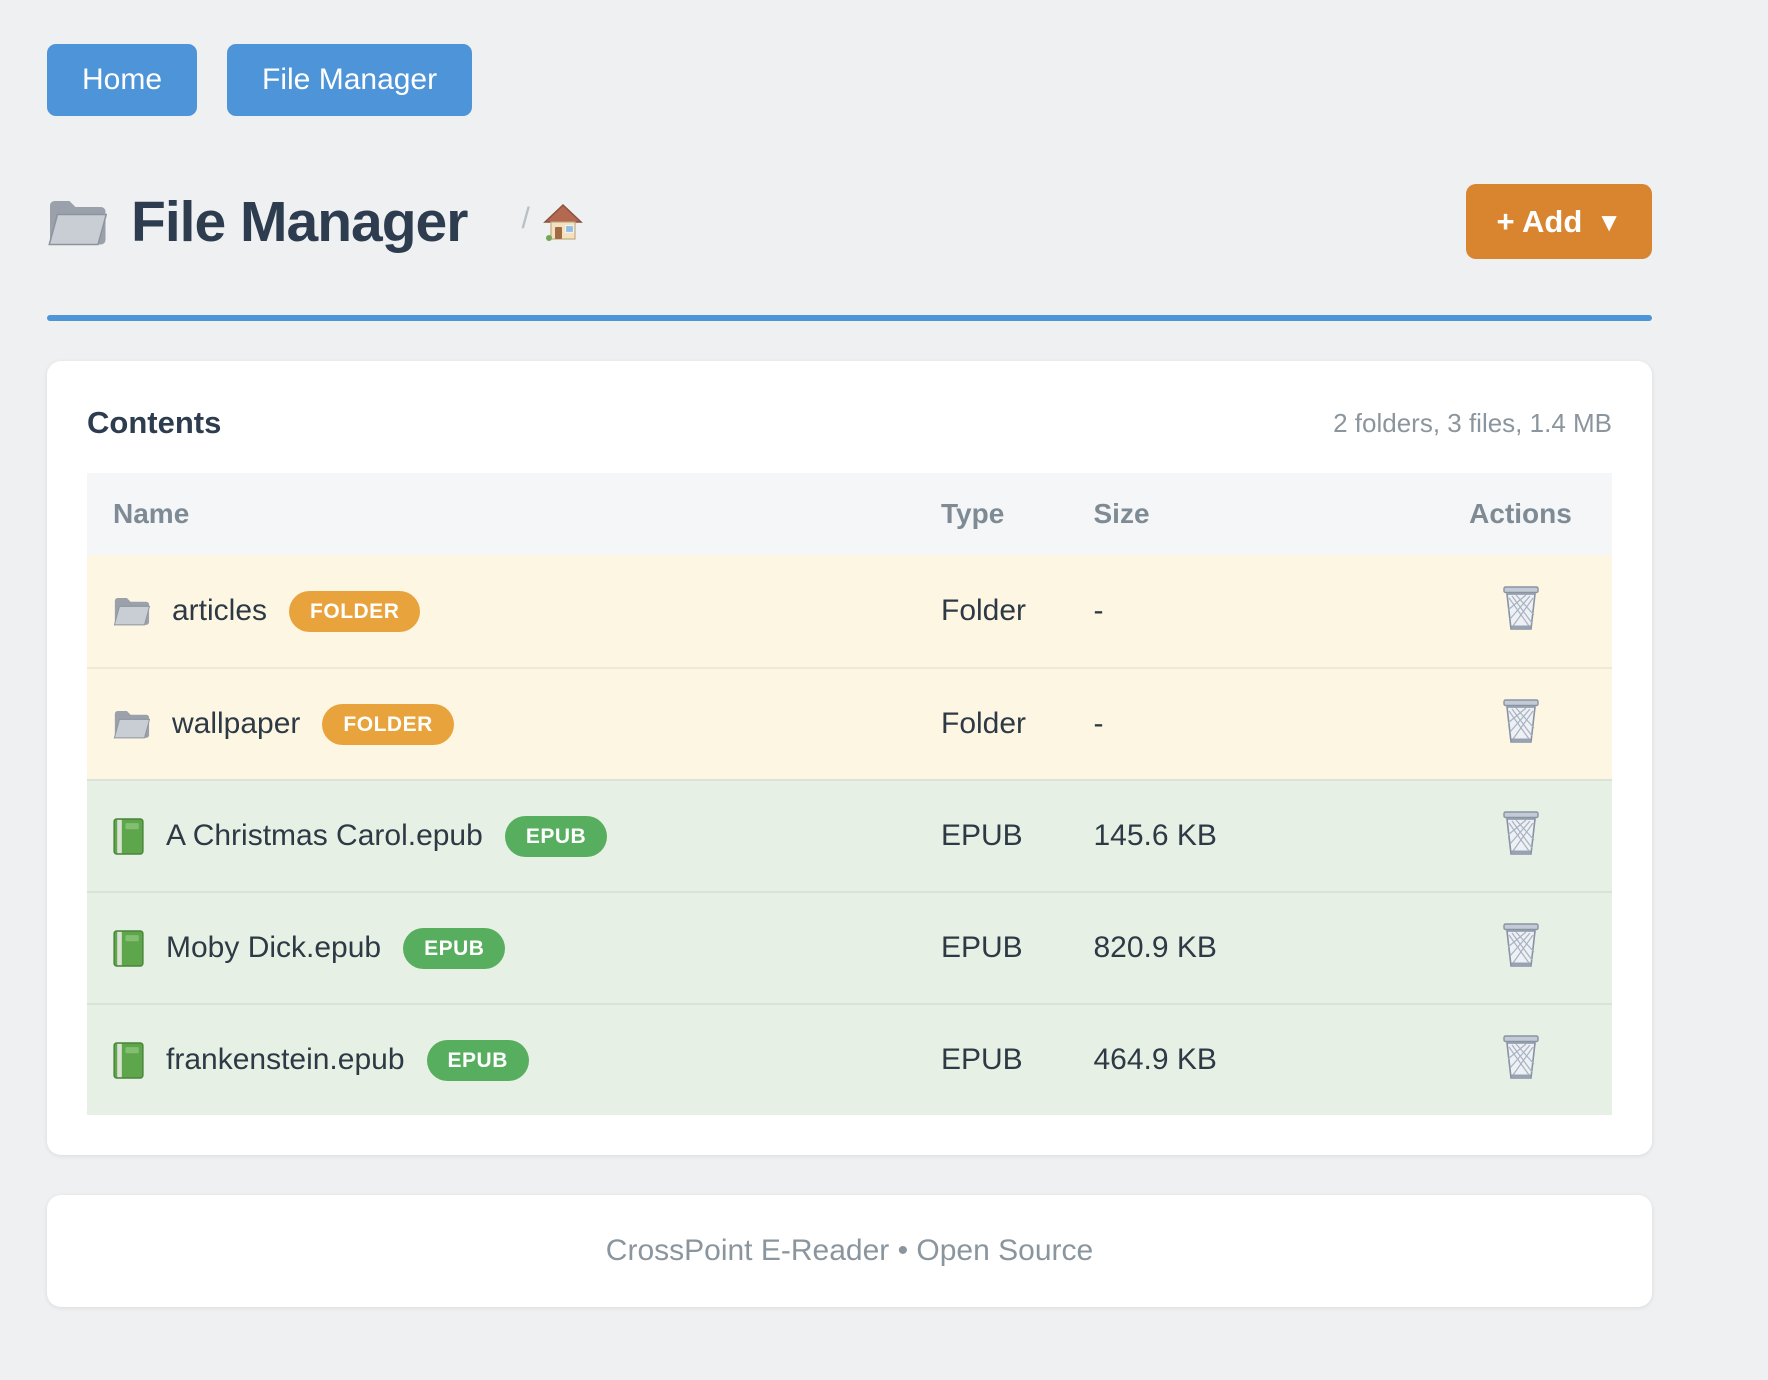  Describe the element at coordinates (1155, 835) in the screenshot. I see `size-cell: 145.6 KB` at that location.